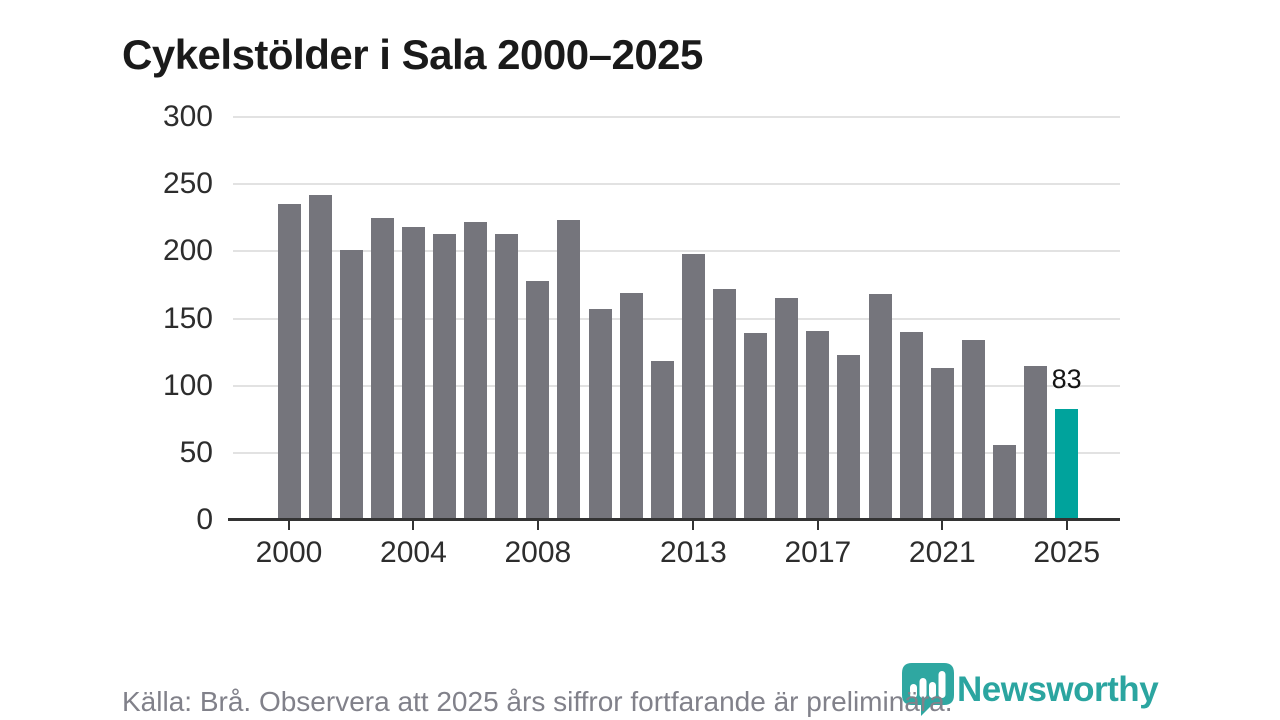 The image size is (1280, 720). Describe the element at coordinates (507, 376) in the screenshot. I see `bar-2007` at that location.